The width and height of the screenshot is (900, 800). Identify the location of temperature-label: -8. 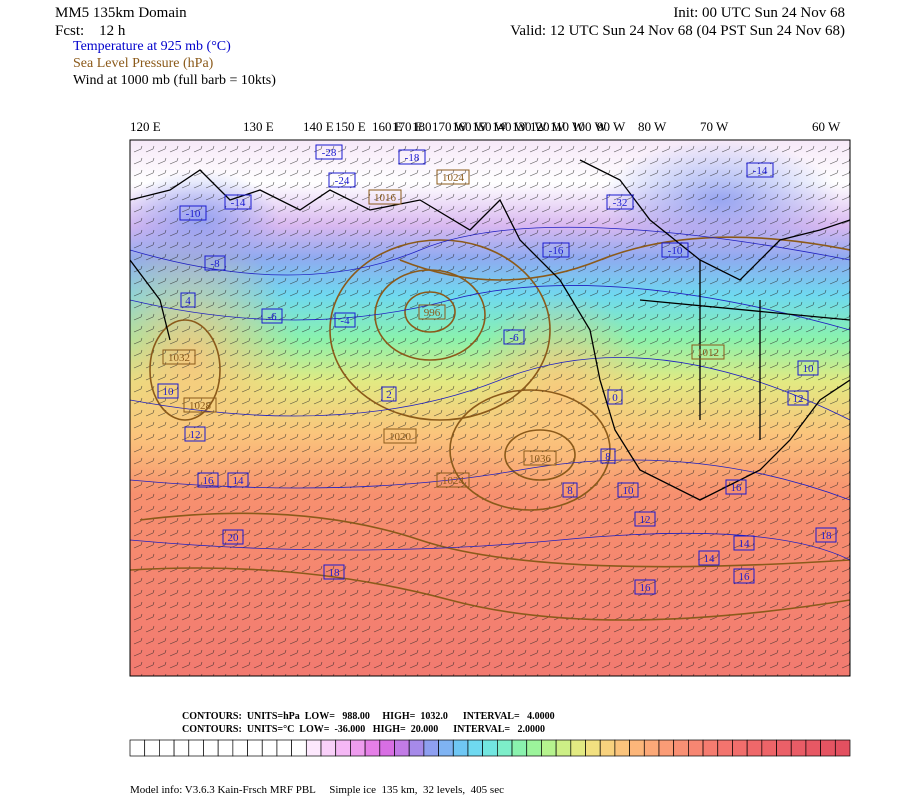
(215, 264).